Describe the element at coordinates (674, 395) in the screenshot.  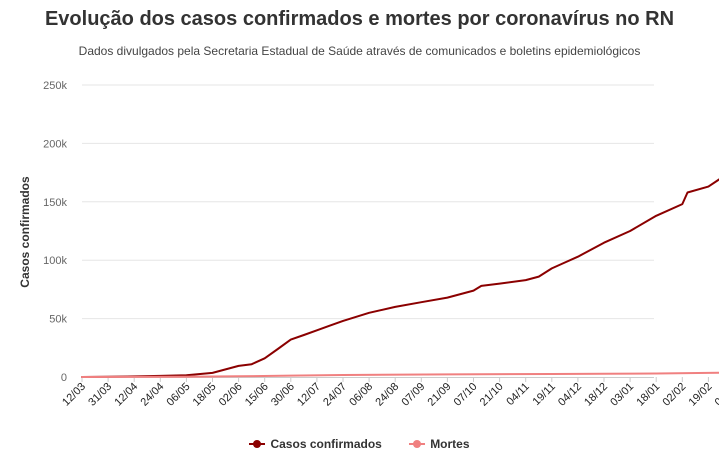
I see `x-tick-label: 02/02` at that location.